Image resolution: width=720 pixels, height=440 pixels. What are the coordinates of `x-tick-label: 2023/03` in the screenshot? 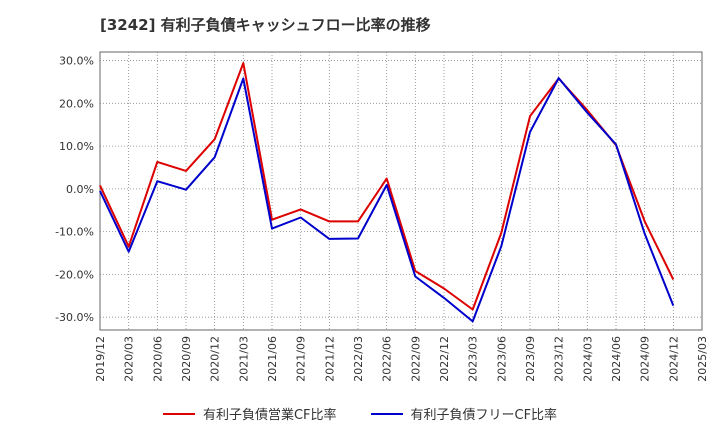 It's located at (473, 359).